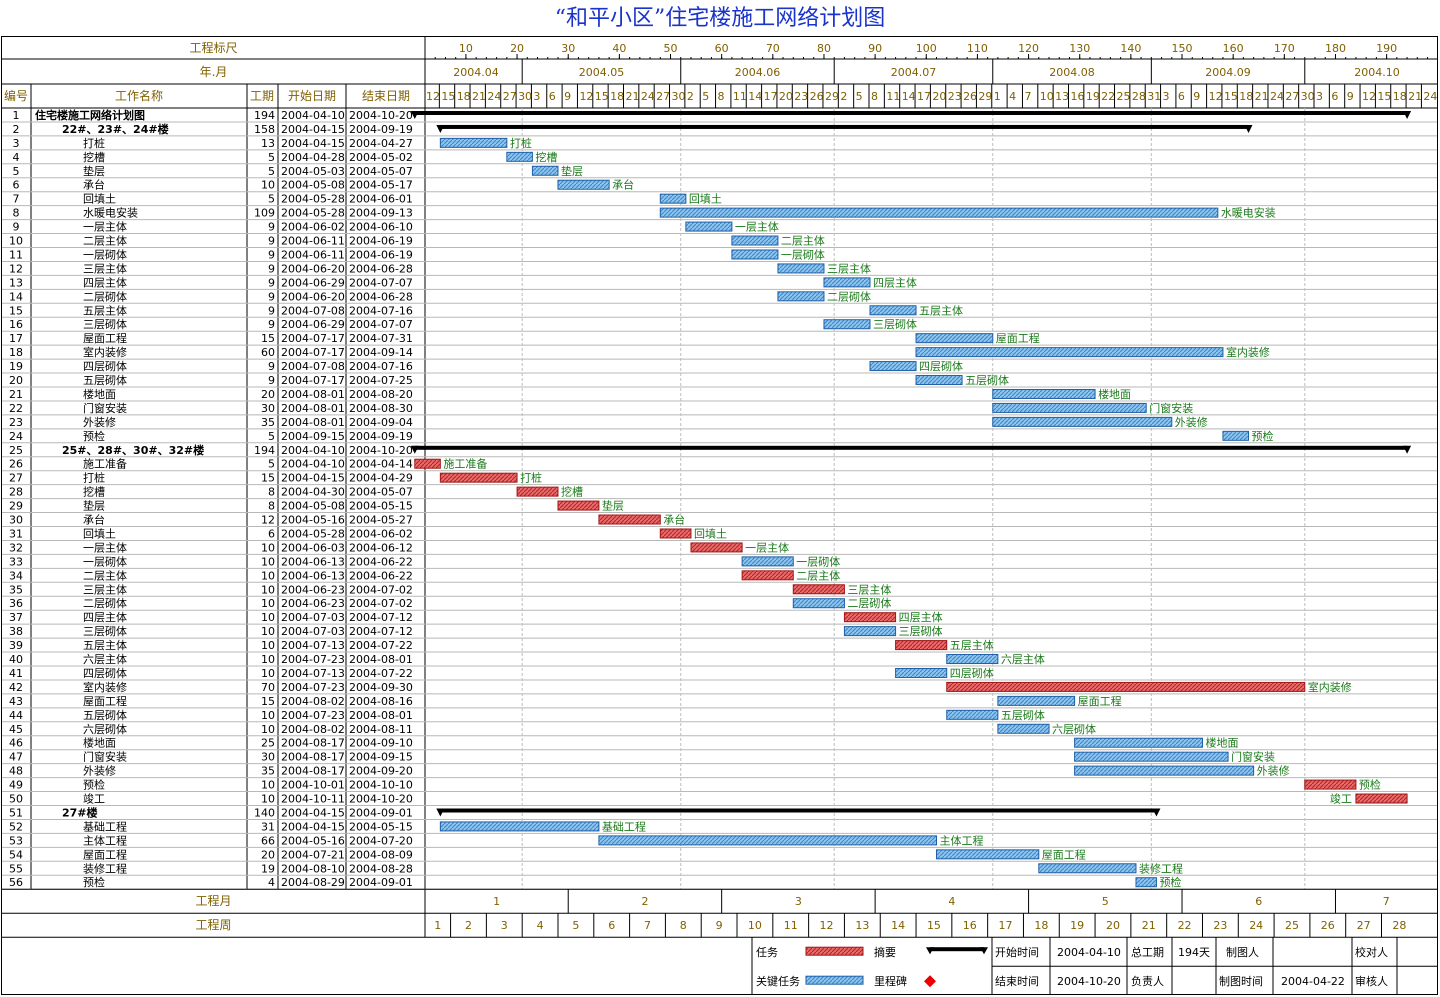  Describe the element at coordinates (313, 520) in the screenshot. I see `row-start: 2004-05-16` at that location.